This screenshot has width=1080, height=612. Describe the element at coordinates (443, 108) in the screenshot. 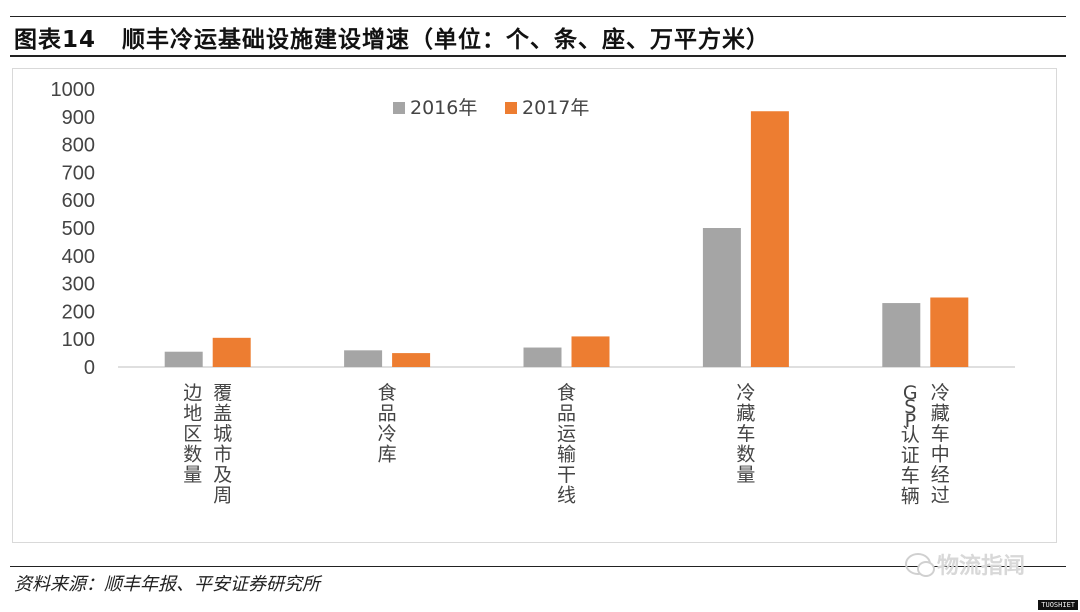

I see `legend-label: 2016年` at that location.